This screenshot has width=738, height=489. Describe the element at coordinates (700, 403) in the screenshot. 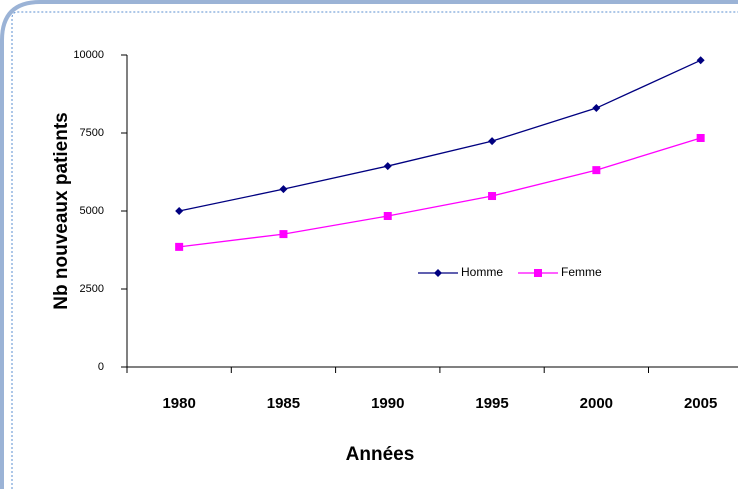

I see `x-tick-label: 2005` at that location.